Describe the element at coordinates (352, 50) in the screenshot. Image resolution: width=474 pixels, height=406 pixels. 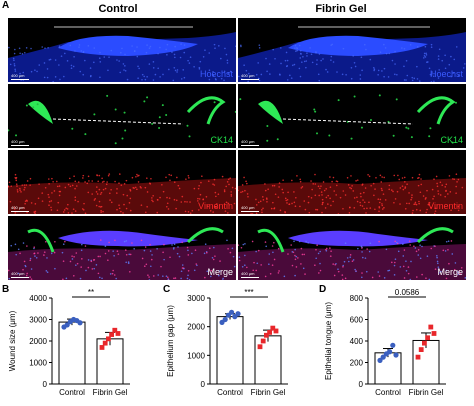
I see `micrograph-hoechst-fibrin-gel: Hoechst 400 μm` at that location.